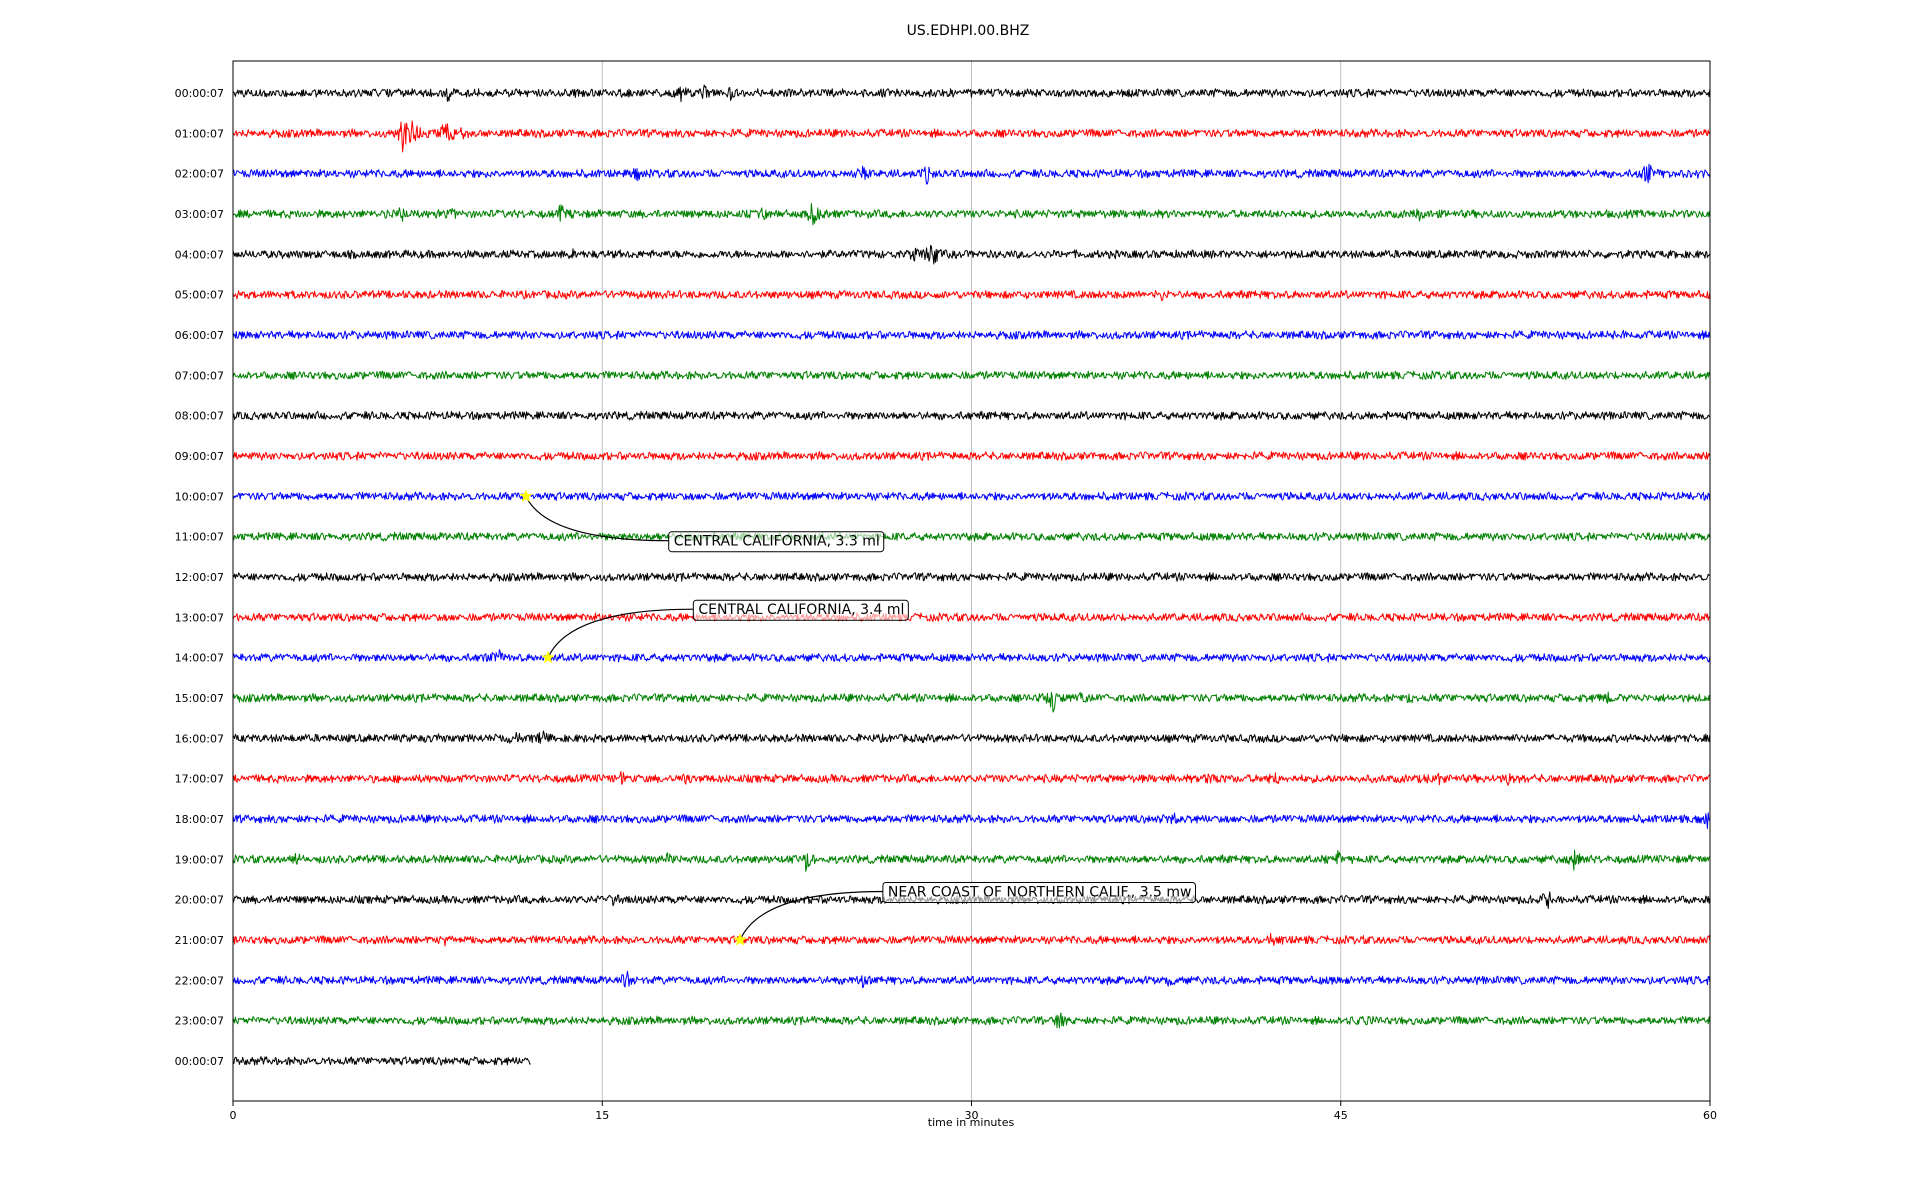 The width and height of the screenshot is (1920, 1200). I want to click on row-label: 04:00:07, so click(199, 254).